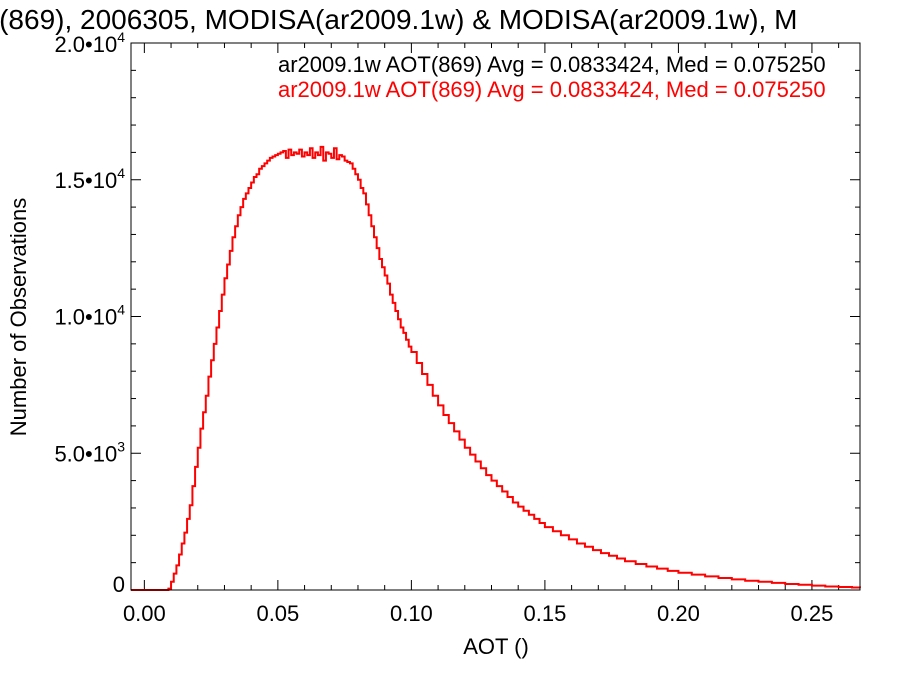  Describe the element at coordinates (119, 584) in the screenshot. I see `y-tick-label: 0` at that location.